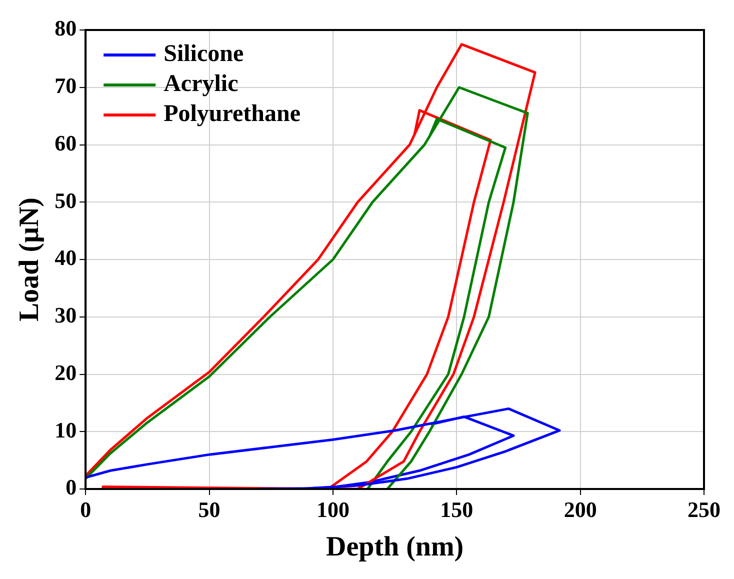 The image size is (734, 579). I want to click on y-tick-label: 10, so click(65, 429).